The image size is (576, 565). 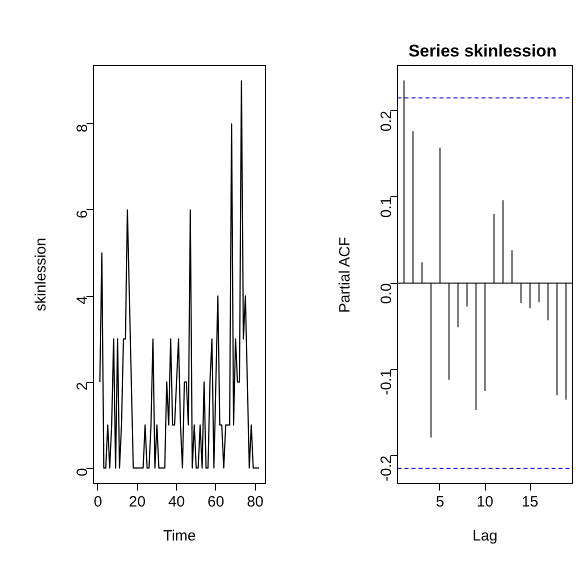 I want to click on x-tick-label: 10, so click(x=485, y=502).